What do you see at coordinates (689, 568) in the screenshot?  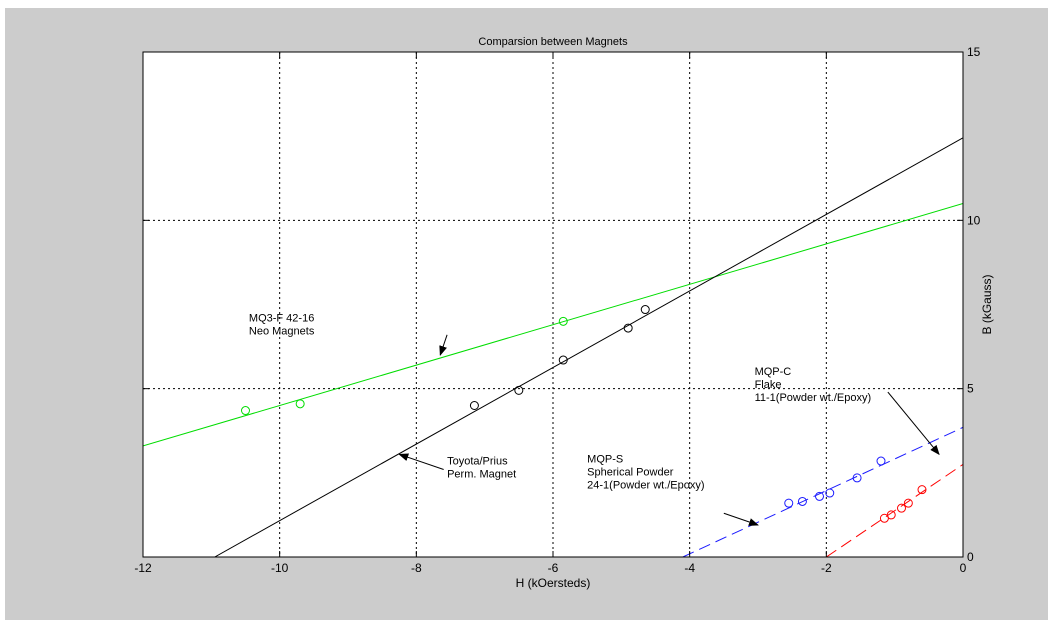 I see `x-tick-label: -4` at bounding box center [689, 568].